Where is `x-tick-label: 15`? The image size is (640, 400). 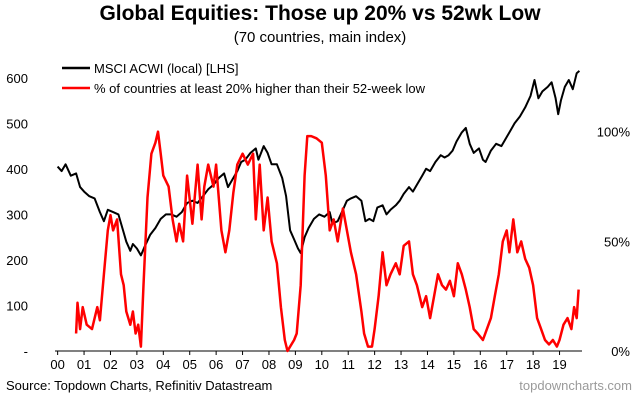 x-tick-label: 15 is located at coordinates (454, 364).